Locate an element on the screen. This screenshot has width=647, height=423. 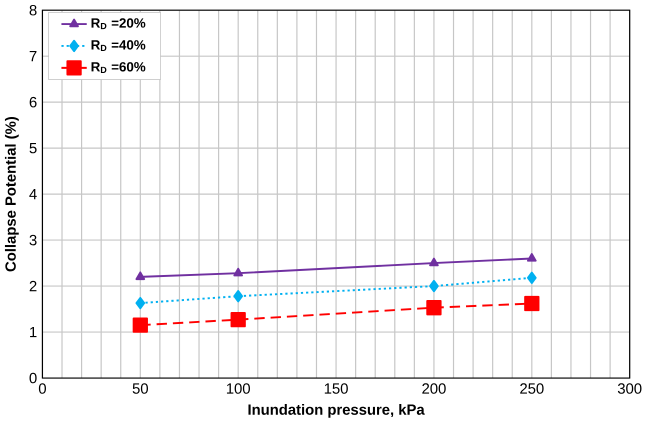
x-tick-label: 100 is located at coordinates (238, 388).